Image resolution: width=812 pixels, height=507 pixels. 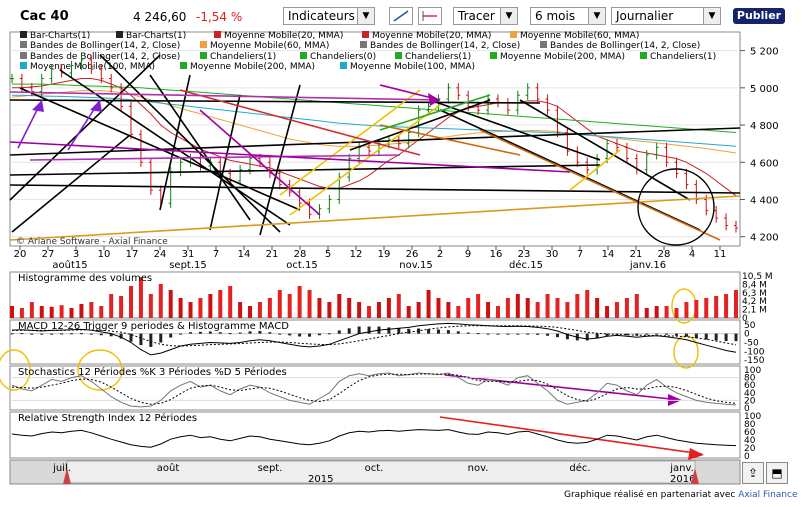 What do you see at coordinates (329, 16) in the screenshot?
I see `indicators-dropdown: Indicateurs ▼` at bounding box center [329, 16].